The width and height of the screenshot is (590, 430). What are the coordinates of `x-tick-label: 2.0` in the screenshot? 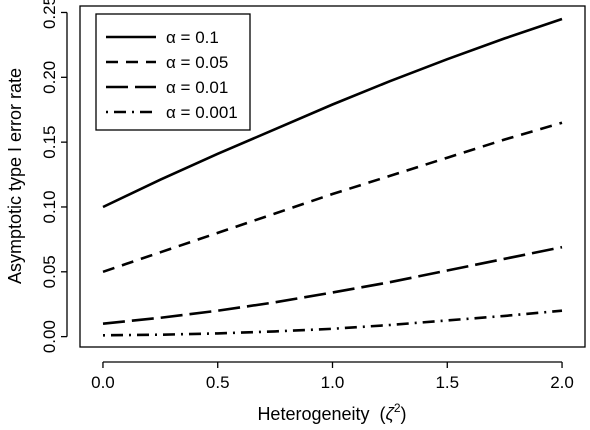 It's located at (562, 382).